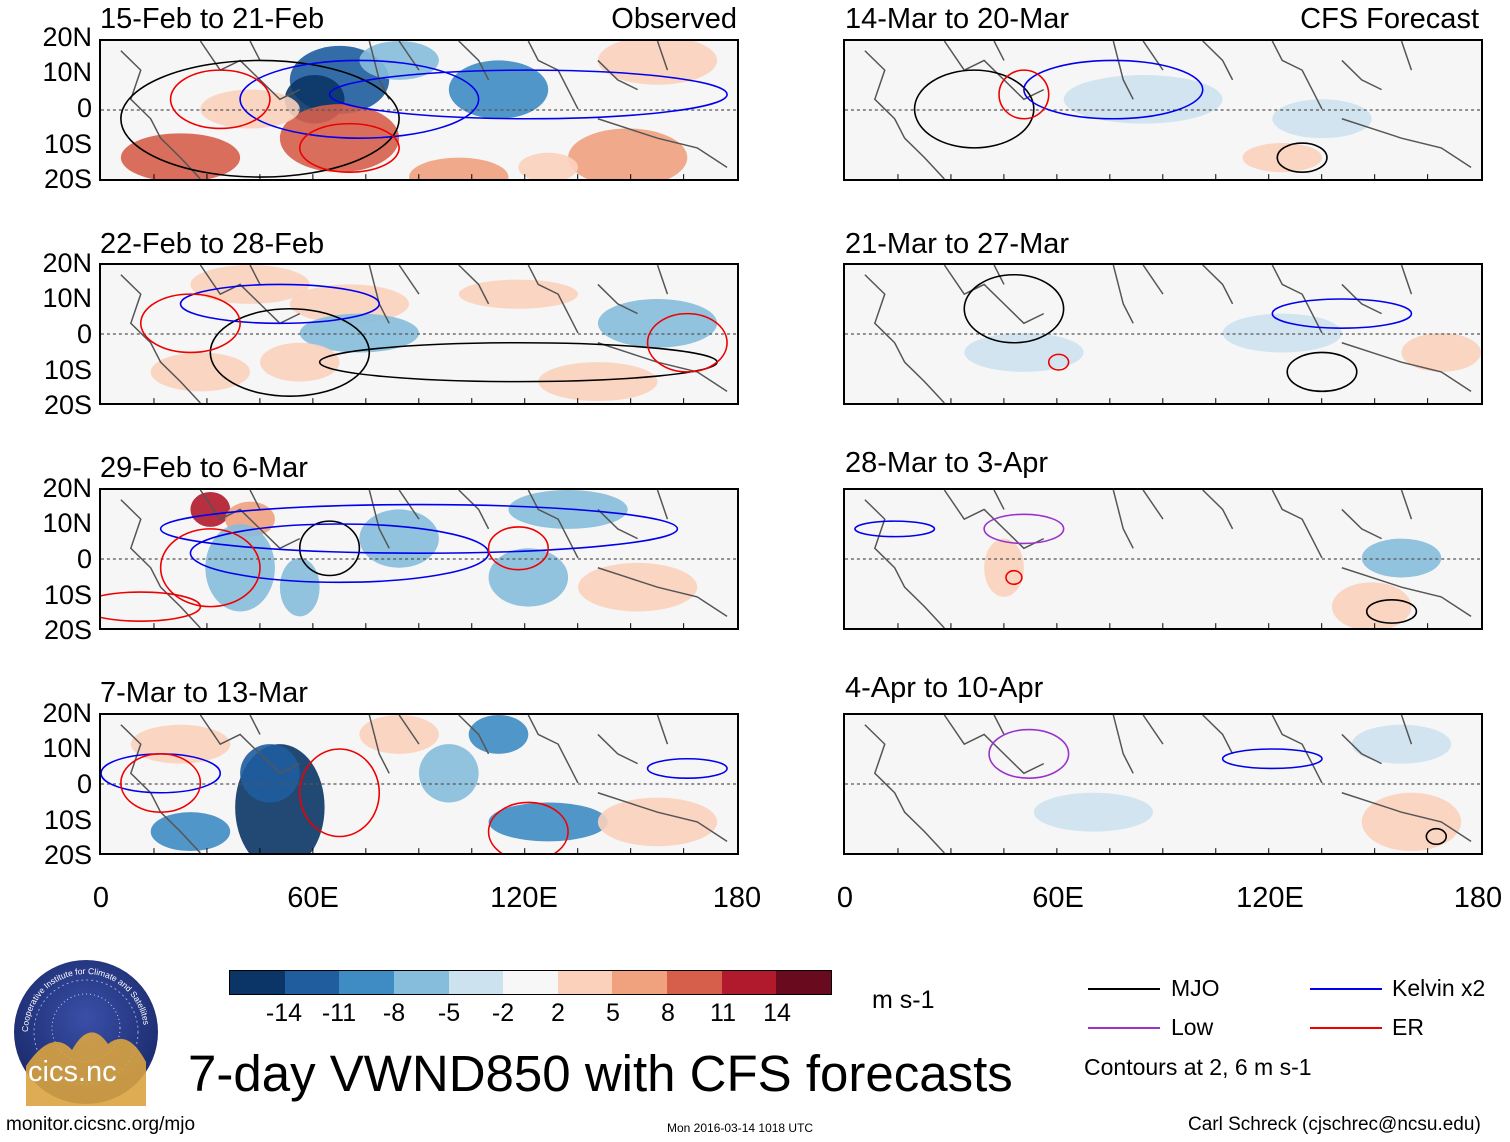  I want to click on colorbar-label: -5, so click(449, 1013).